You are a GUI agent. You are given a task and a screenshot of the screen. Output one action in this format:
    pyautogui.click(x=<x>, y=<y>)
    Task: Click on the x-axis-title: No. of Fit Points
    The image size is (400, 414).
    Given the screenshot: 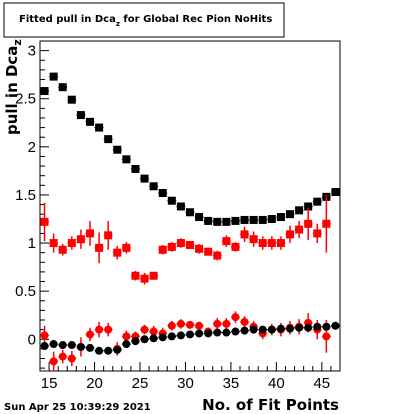 What is the action you would take?
    pyautogui.click(x=270, y=405)
    